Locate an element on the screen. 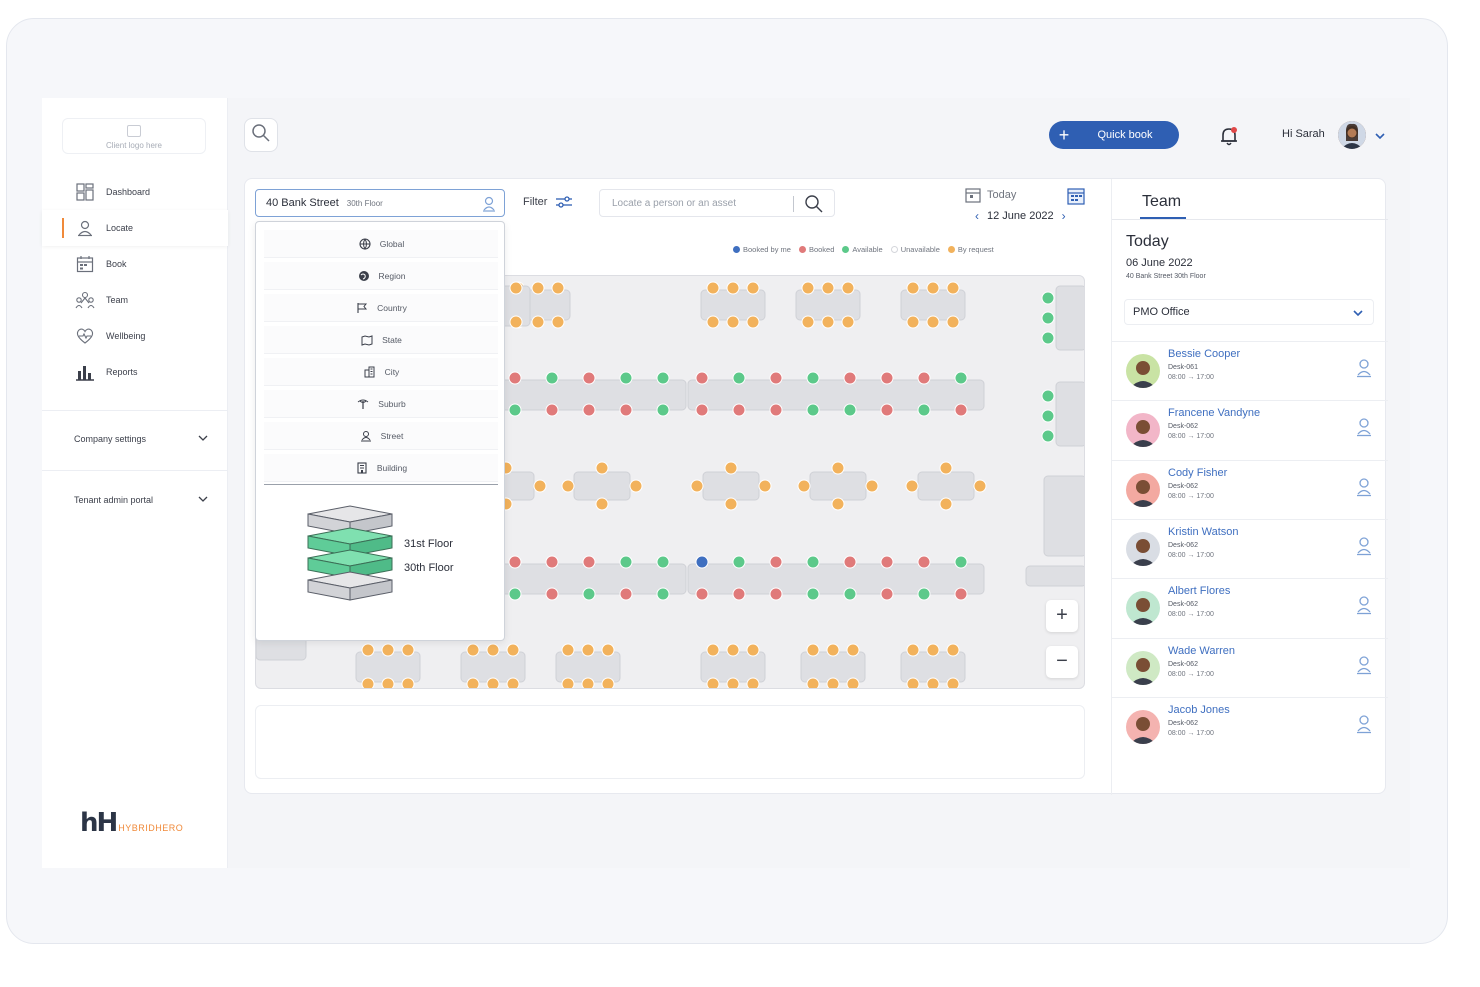 The width and height of the screenshot is (1480, 987). dropdown-option-building: Building is located at coordinates (381, 468).